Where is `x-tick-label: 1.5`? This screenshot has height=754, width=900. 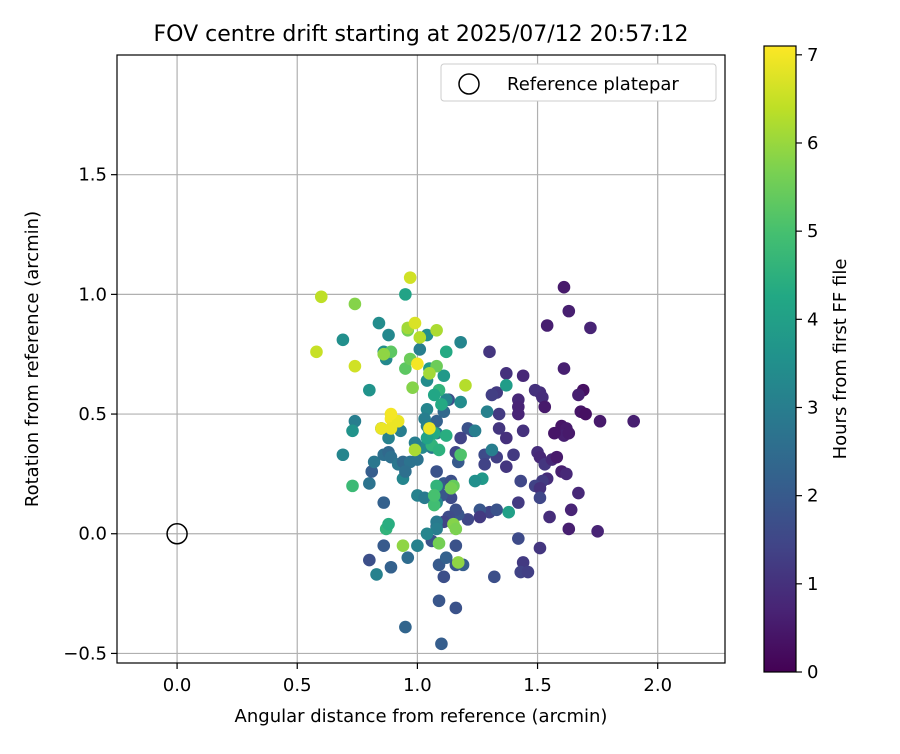
x-tick-label: 1.5 is located at coordinates (537, 685).